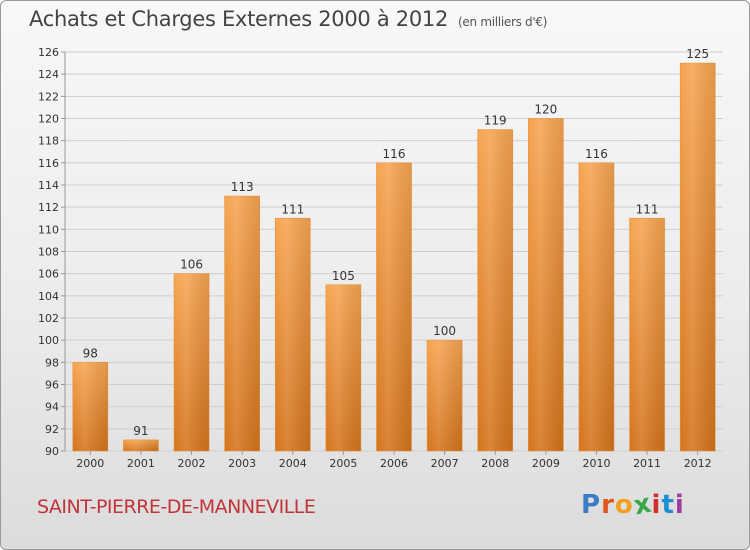 The height and width of the screenshot is (550, 750). What do you see at coordinates (668, 505) in the screenshot?
I see `logo-letter: t` at bounding box center [668, 505].